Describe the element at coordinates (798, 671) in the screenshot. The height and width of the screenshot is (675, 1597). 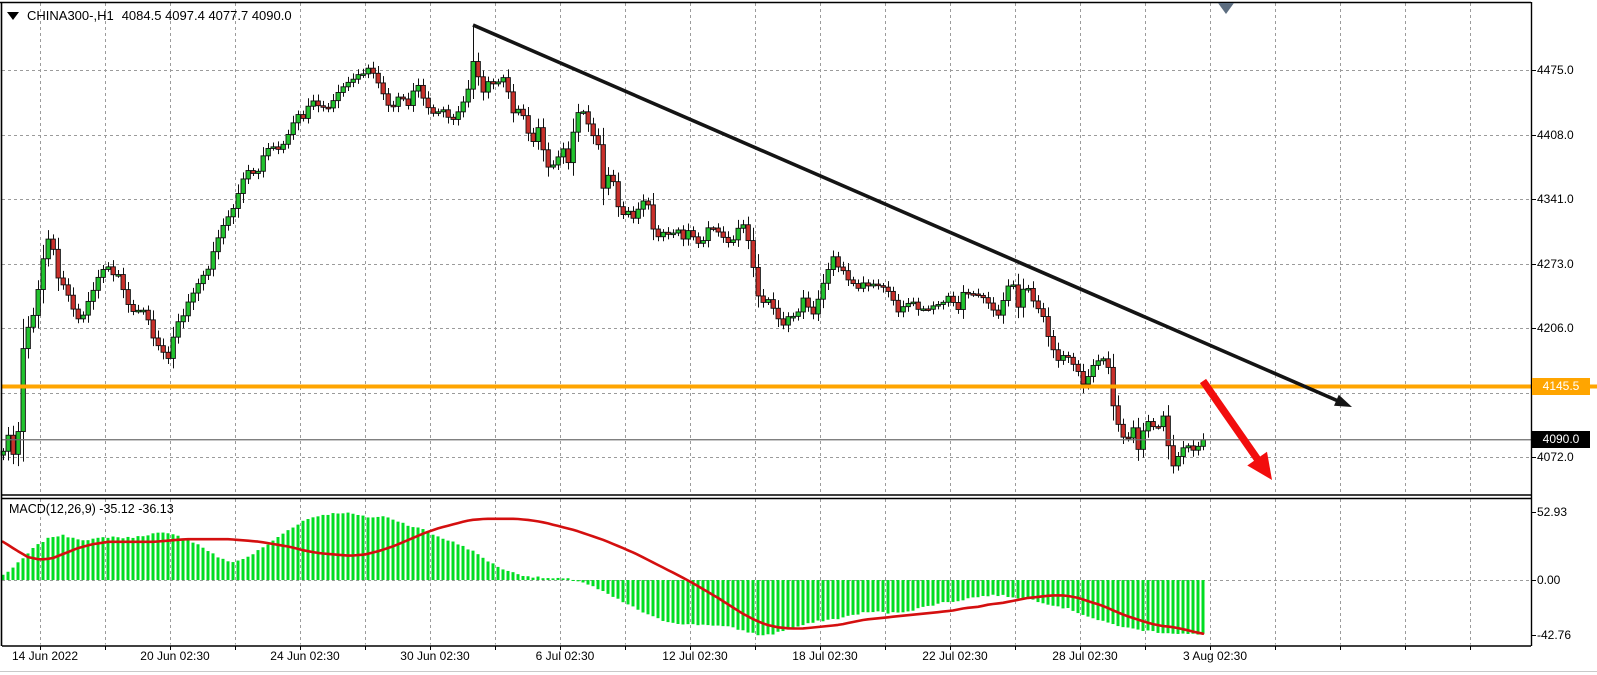
I see `window-bottom-divider` at that location.